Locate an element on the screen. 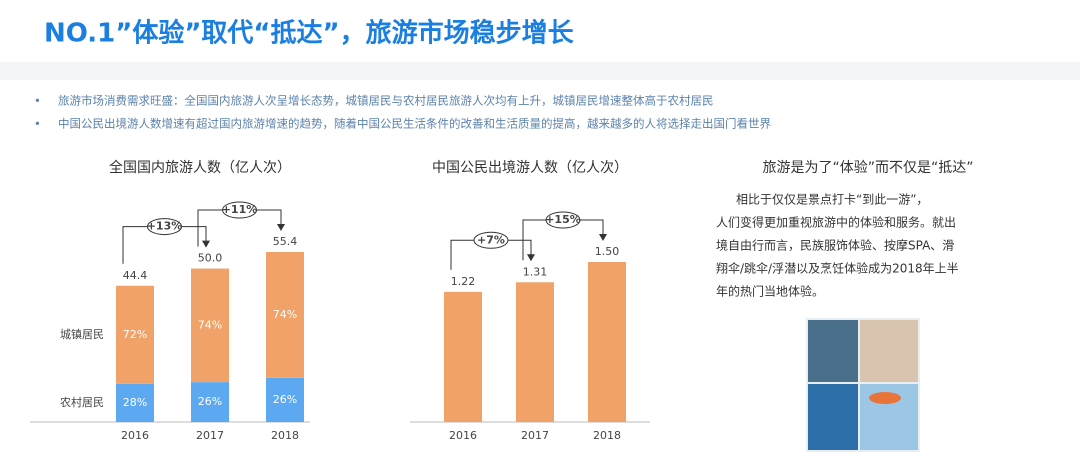 The width and height of the screenshot is (1080, 474). panel-line: 人们变得更加重视旅游中的体验和服务。就出 is located at coordinates (836, 222).